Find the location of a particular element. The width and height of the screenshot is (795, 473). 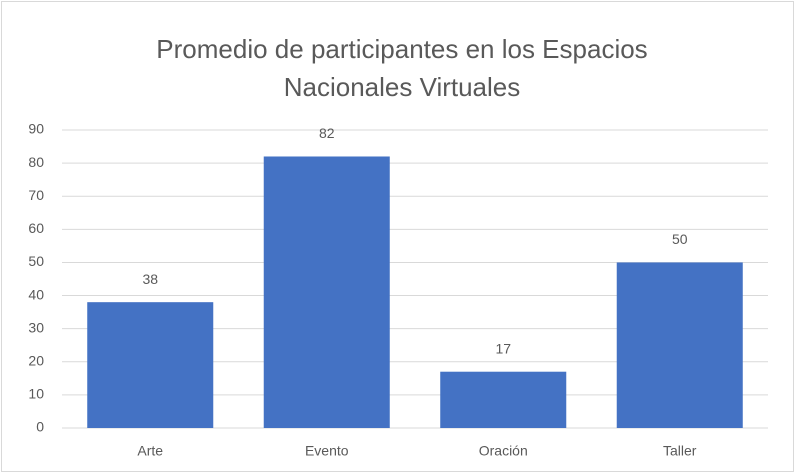

data-label: 38 is located at coordinates (150, 279).